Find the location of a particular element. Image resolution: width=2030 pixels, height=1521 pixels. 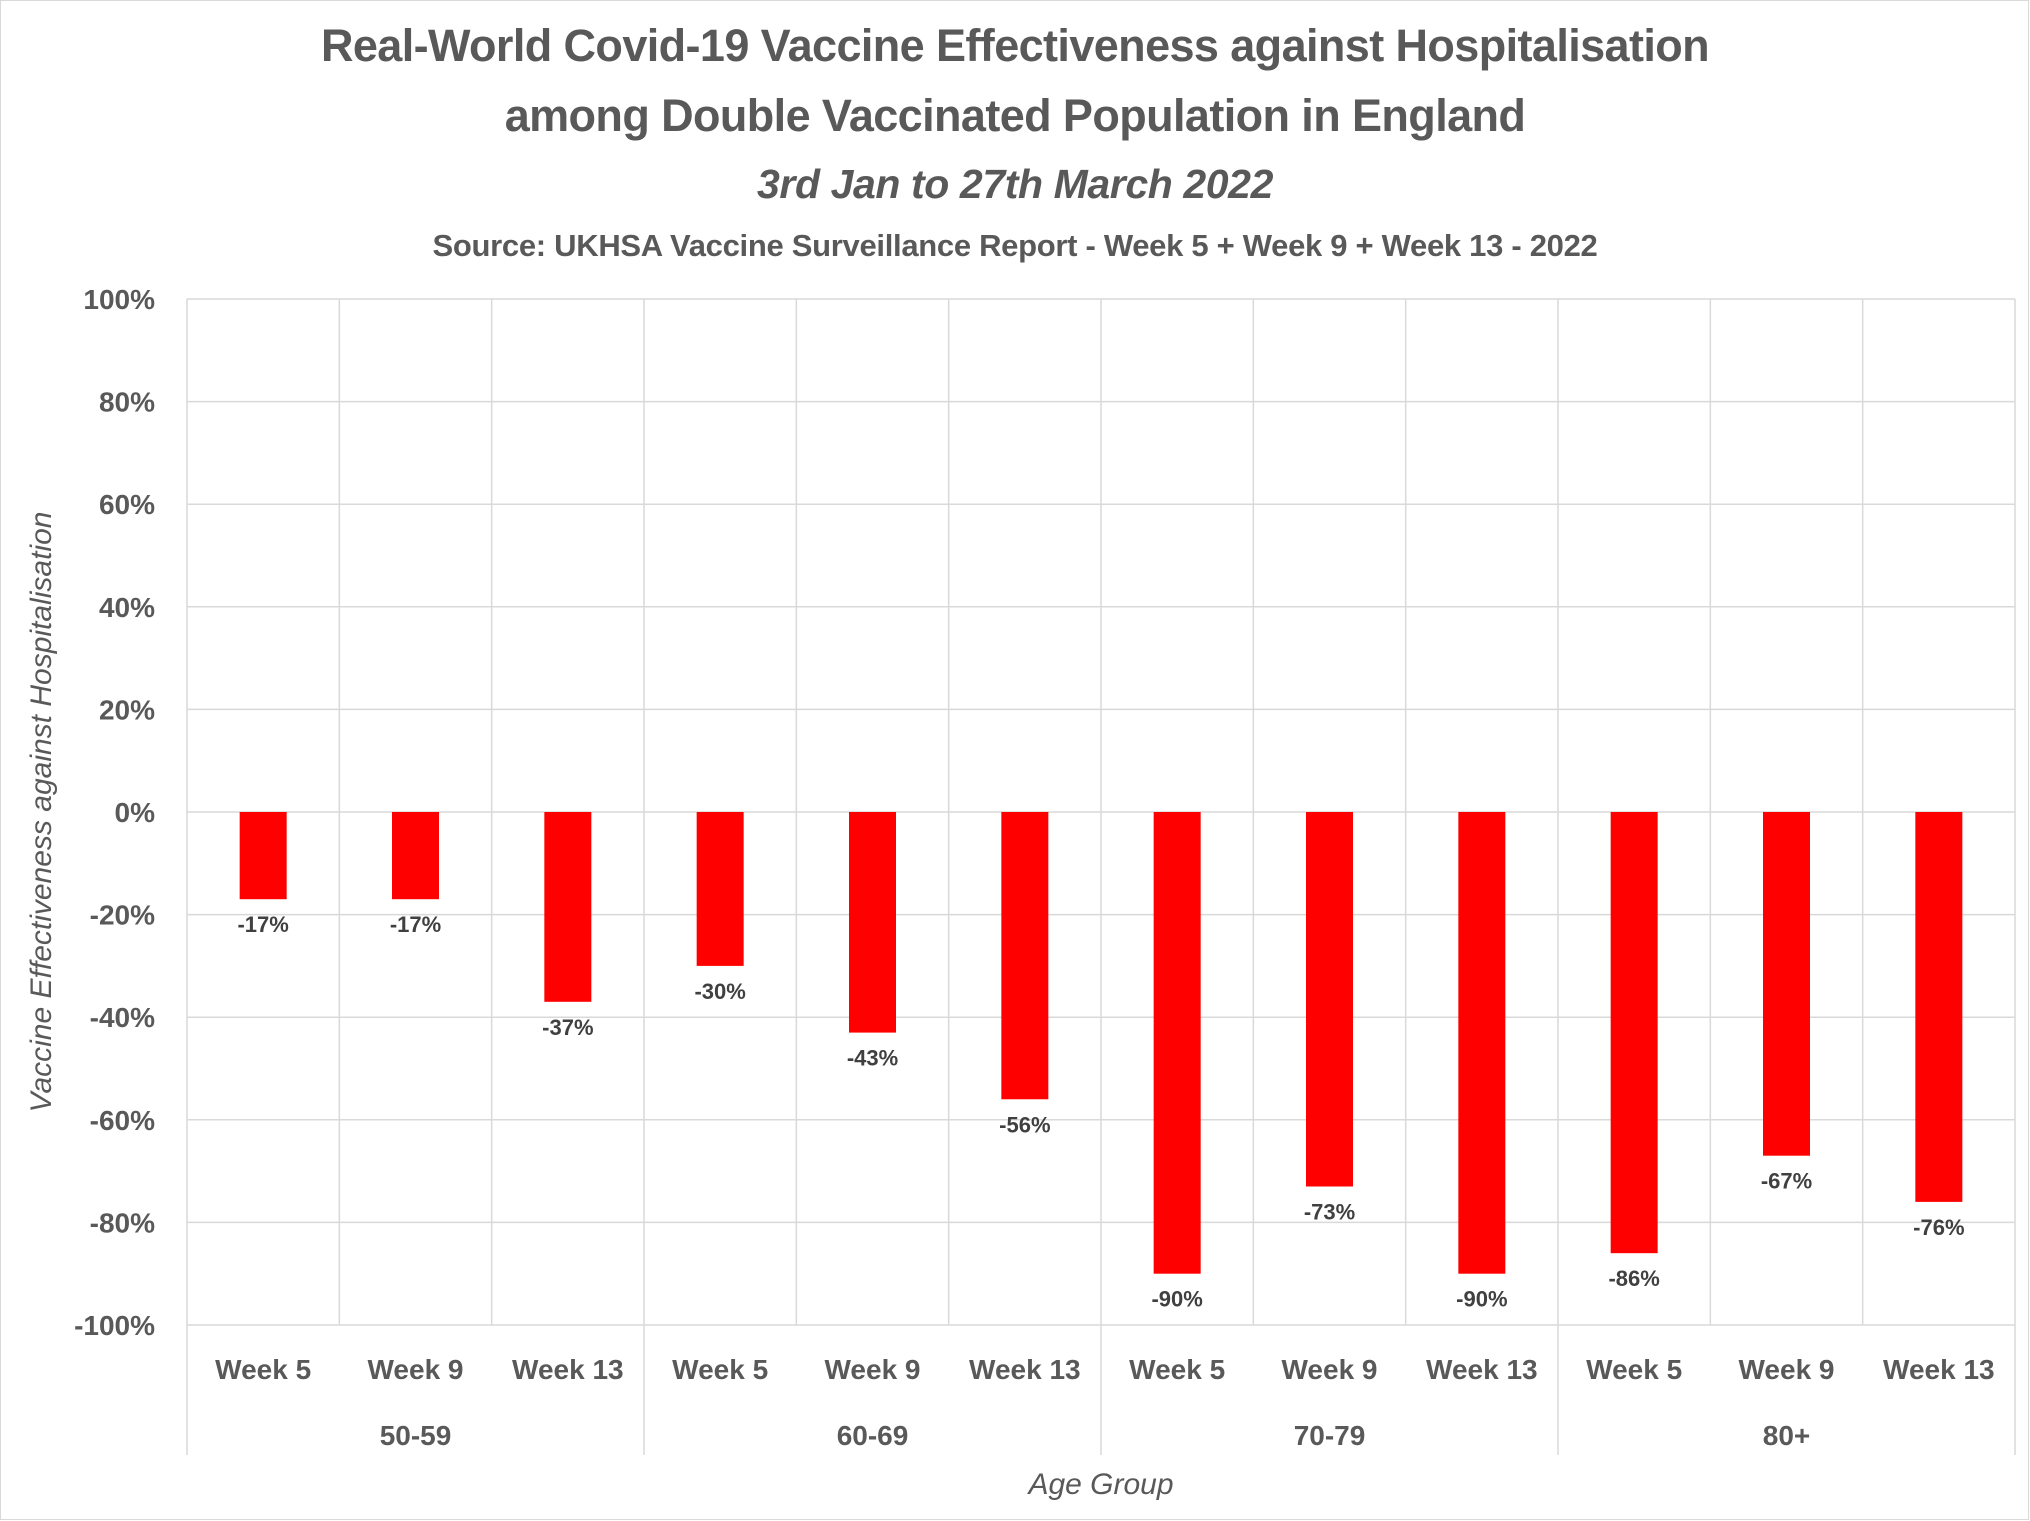

value-label: -37% is located at coordinates (567, 1027).